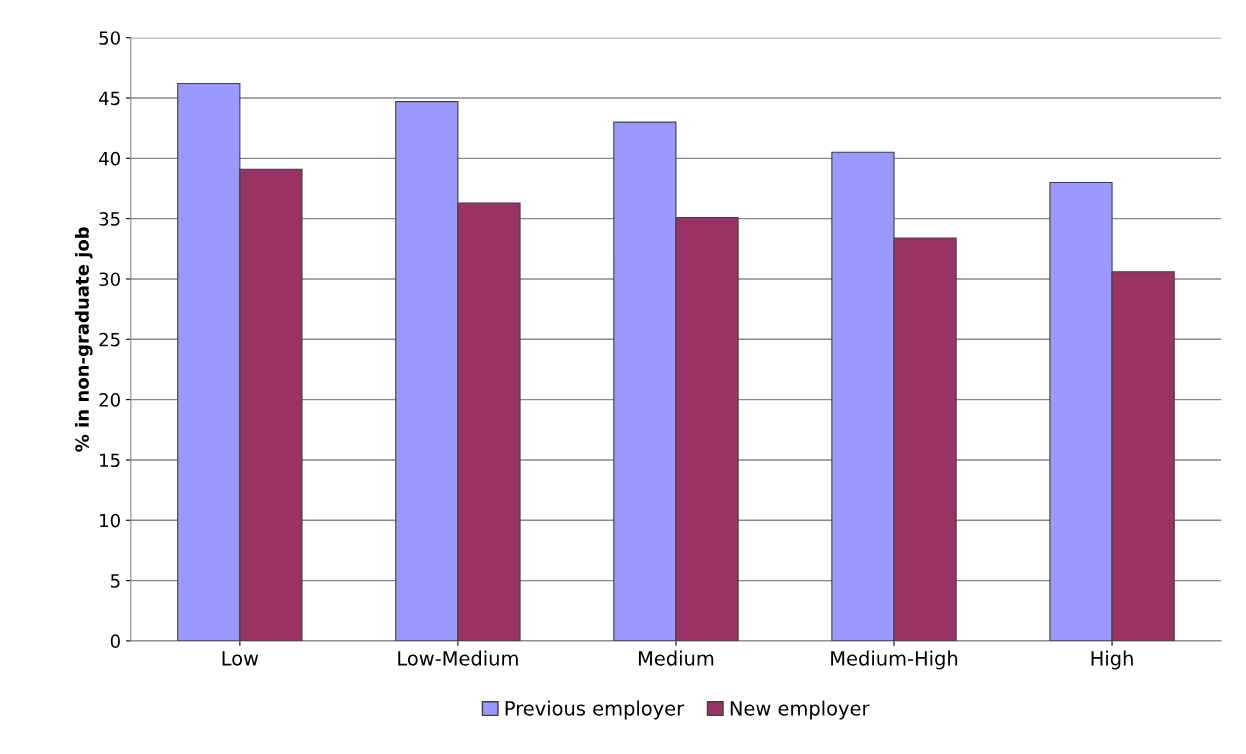  Describe the element at coordinates (1112, 660) in the screenshot. I see `x-tick-label: High` at that location.